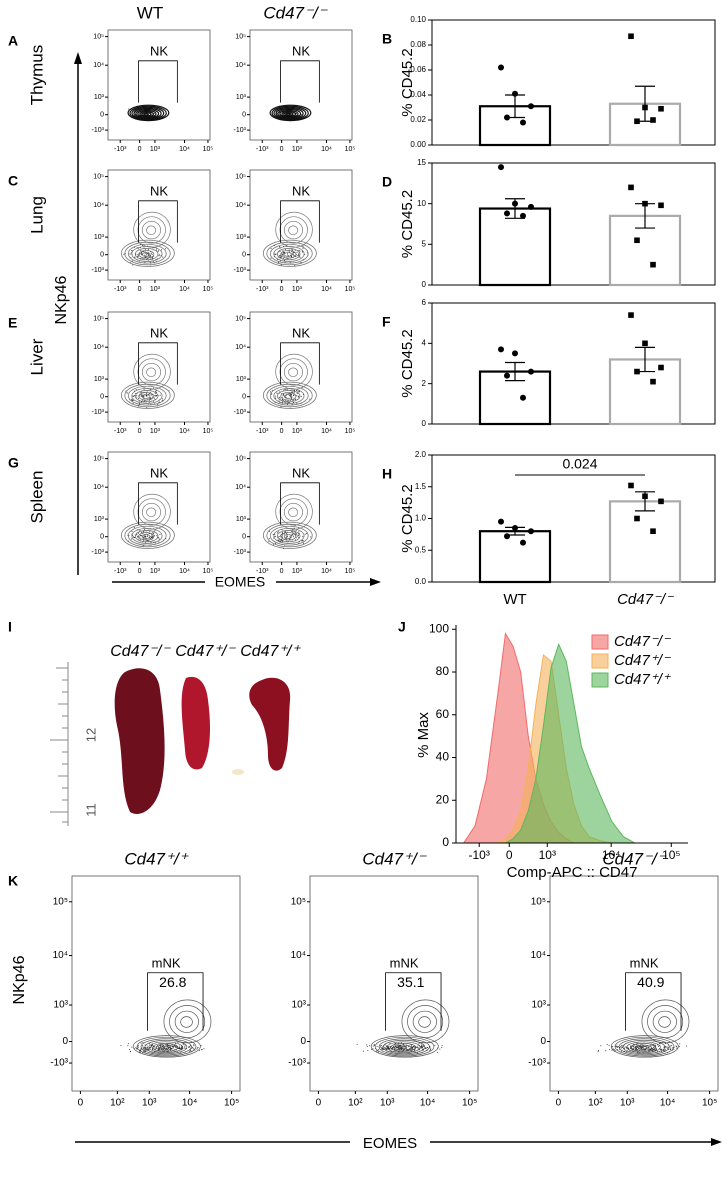  Describe the element at coordinates (650, 982) in the screenshot. I see `gate-percentage: 40.9` at that location.